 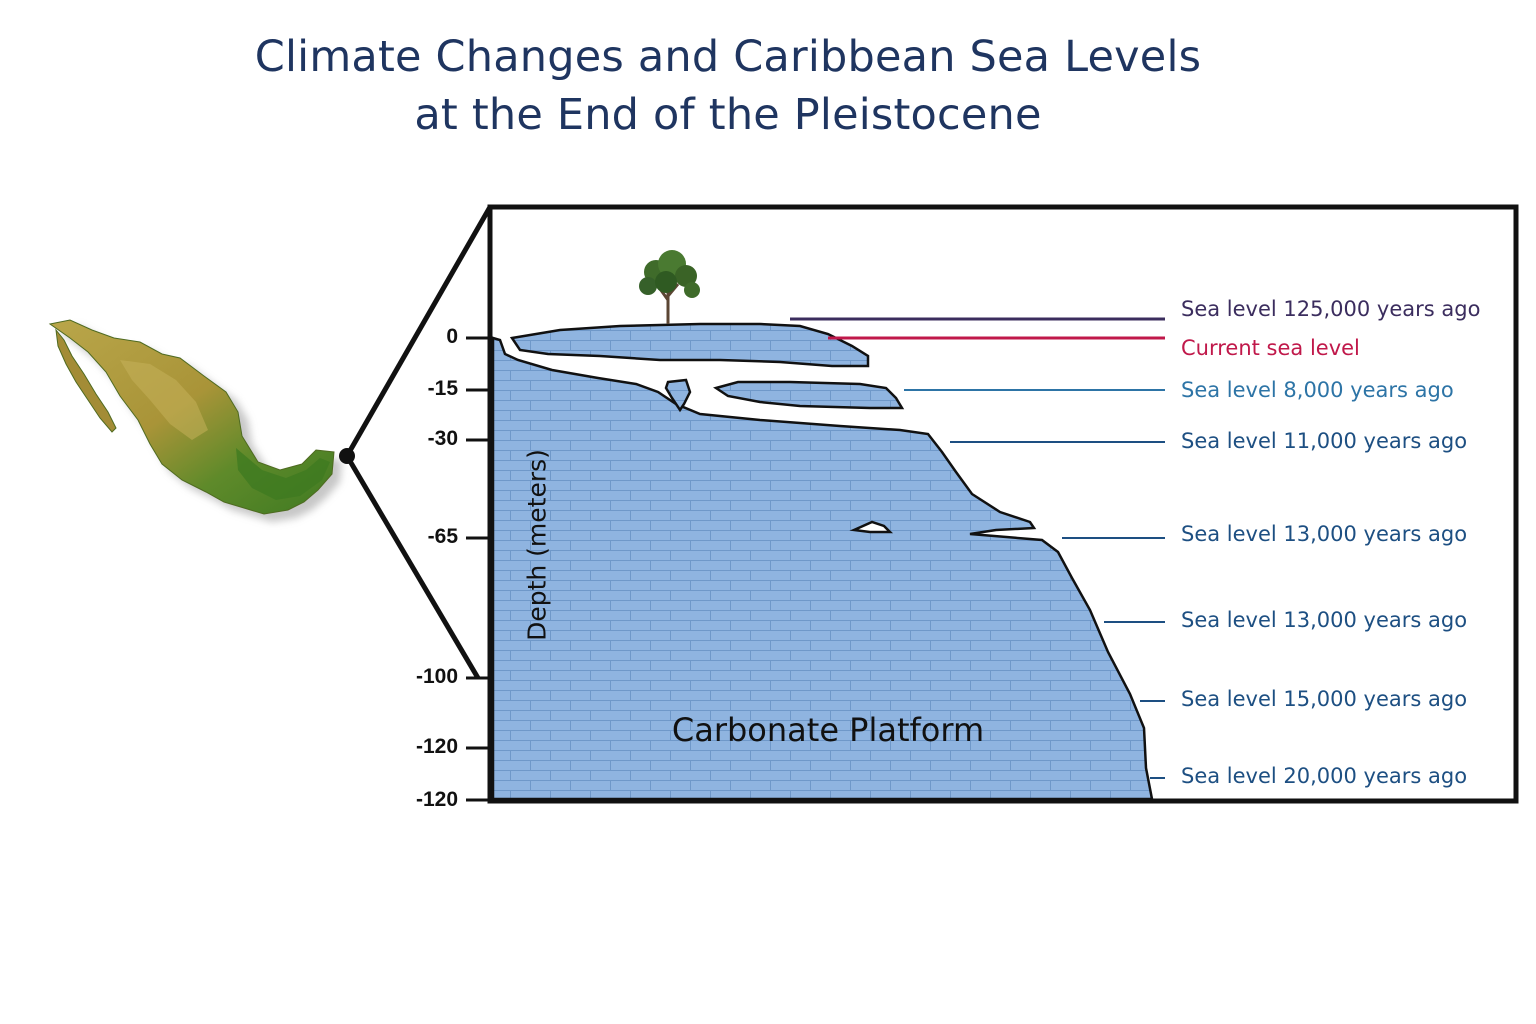 What do you see at coordinates (871, 527) in the screenshot?
I see `small-island` at bounding box center [871, 527].